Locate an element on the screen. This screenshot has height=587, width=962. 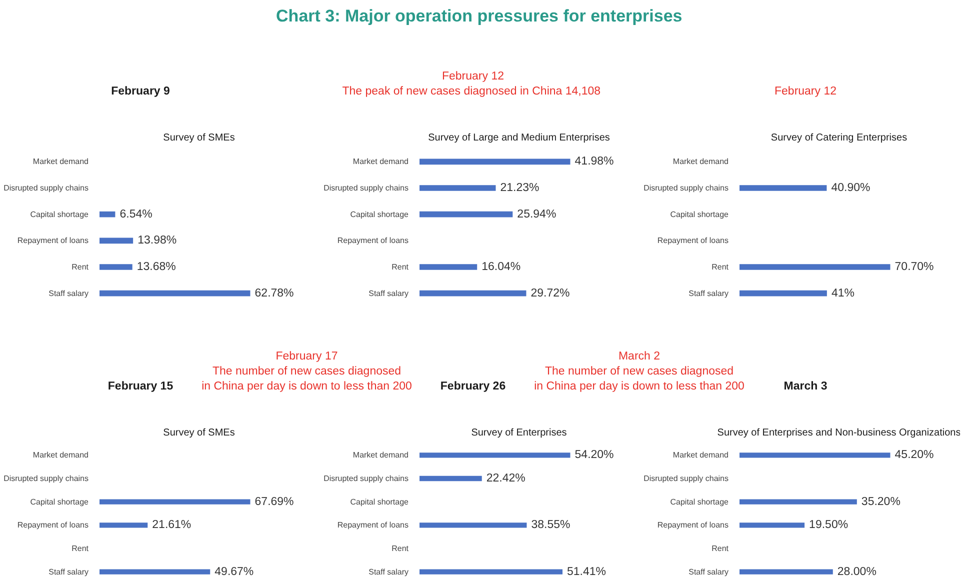
data-label: 70.70% is located at coordinates (914, 267).